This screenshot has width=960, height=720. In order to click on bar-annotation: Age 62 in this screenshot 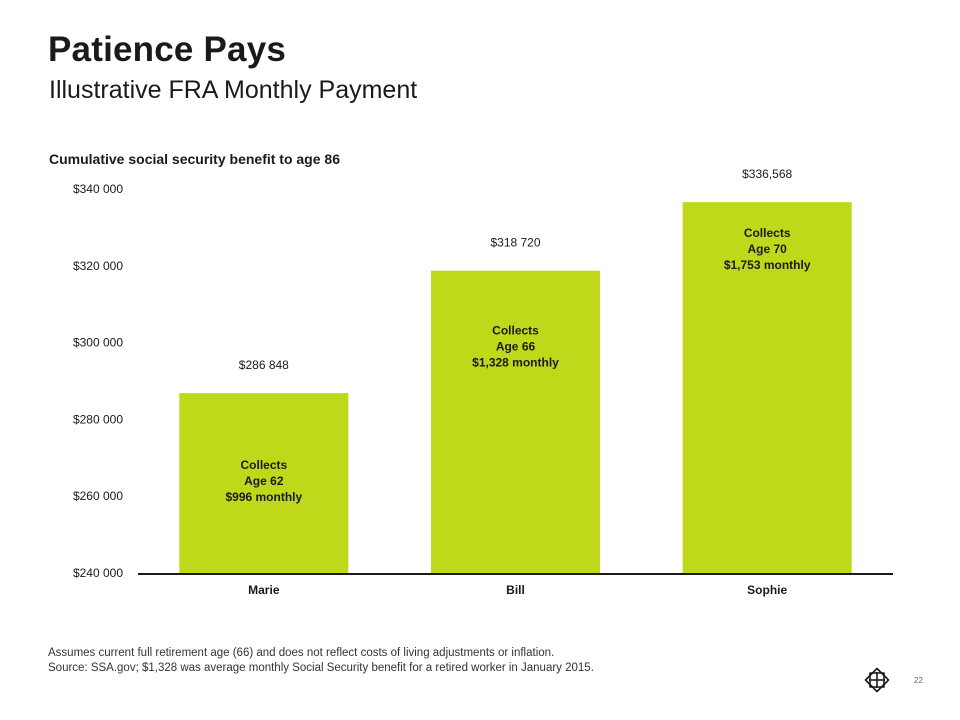, I will do `click(264, 481)`.